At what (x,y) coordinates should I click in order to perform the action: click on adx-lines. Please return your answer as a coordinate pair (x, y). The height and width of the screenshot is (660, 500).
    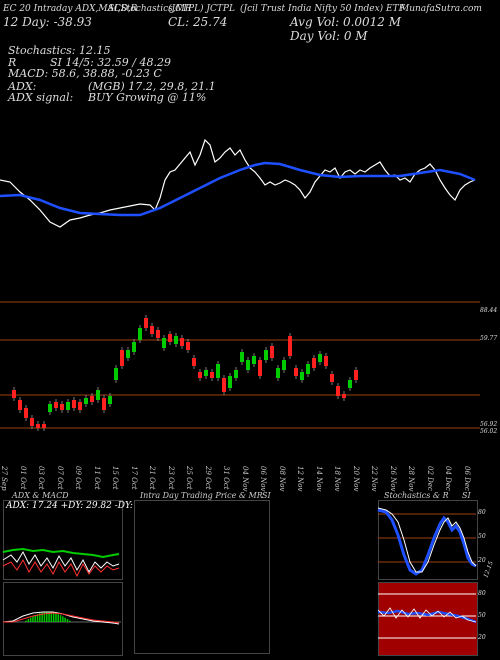
    Looking at the image, I should click on (61, 562).